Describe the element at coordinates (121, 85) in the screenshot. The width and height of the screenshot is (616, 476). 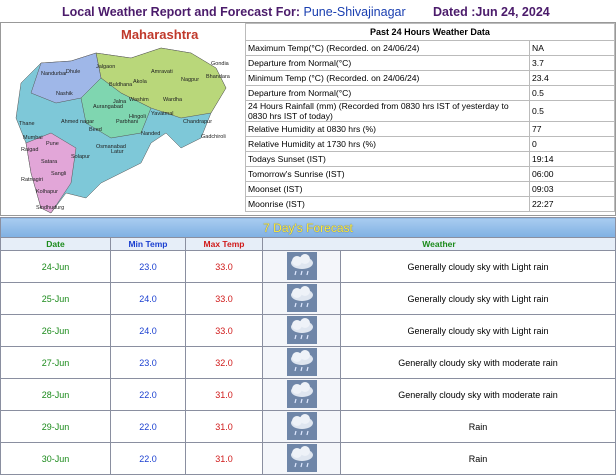
I see `map-label: Buldhana` at that location.